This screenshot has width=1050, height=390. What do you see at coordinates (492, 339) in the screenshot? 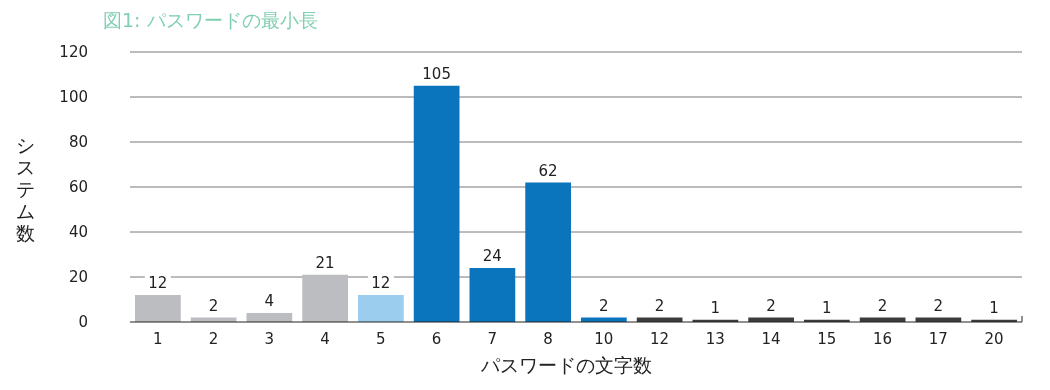
I see `x-tick-label: 7` at bounding box center [492, 339].